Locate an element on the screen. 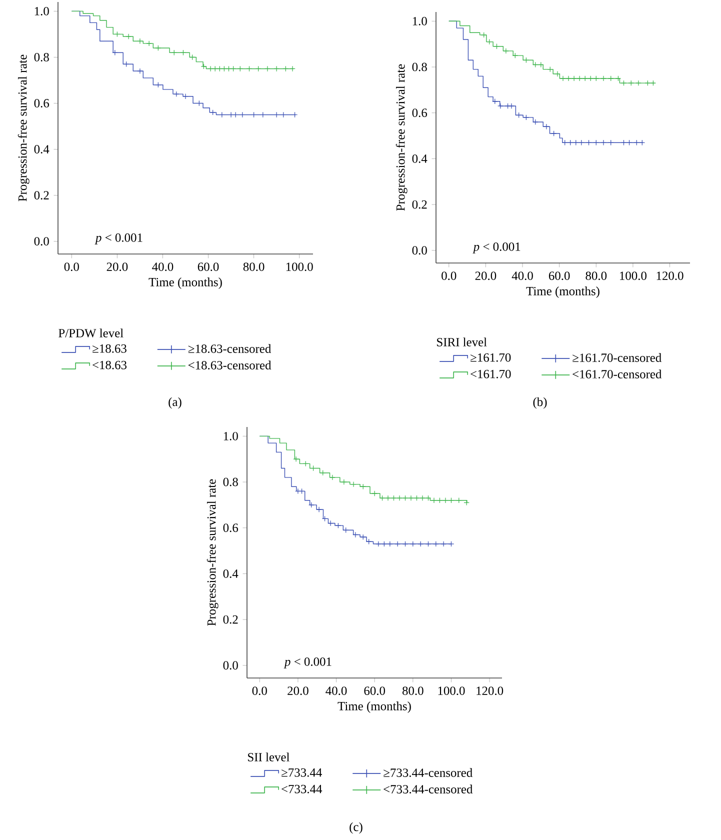 The height and width of the screenshot is (840, 721). y-tick-label: 0.4 is located at coordinates (420, 158).